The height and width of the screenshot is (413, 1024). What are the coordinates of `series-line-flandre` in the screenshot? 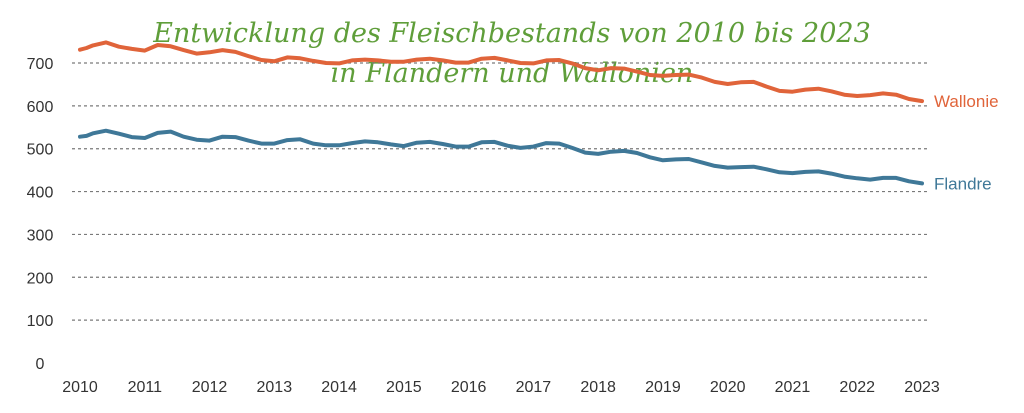 It's located at (501, 157).